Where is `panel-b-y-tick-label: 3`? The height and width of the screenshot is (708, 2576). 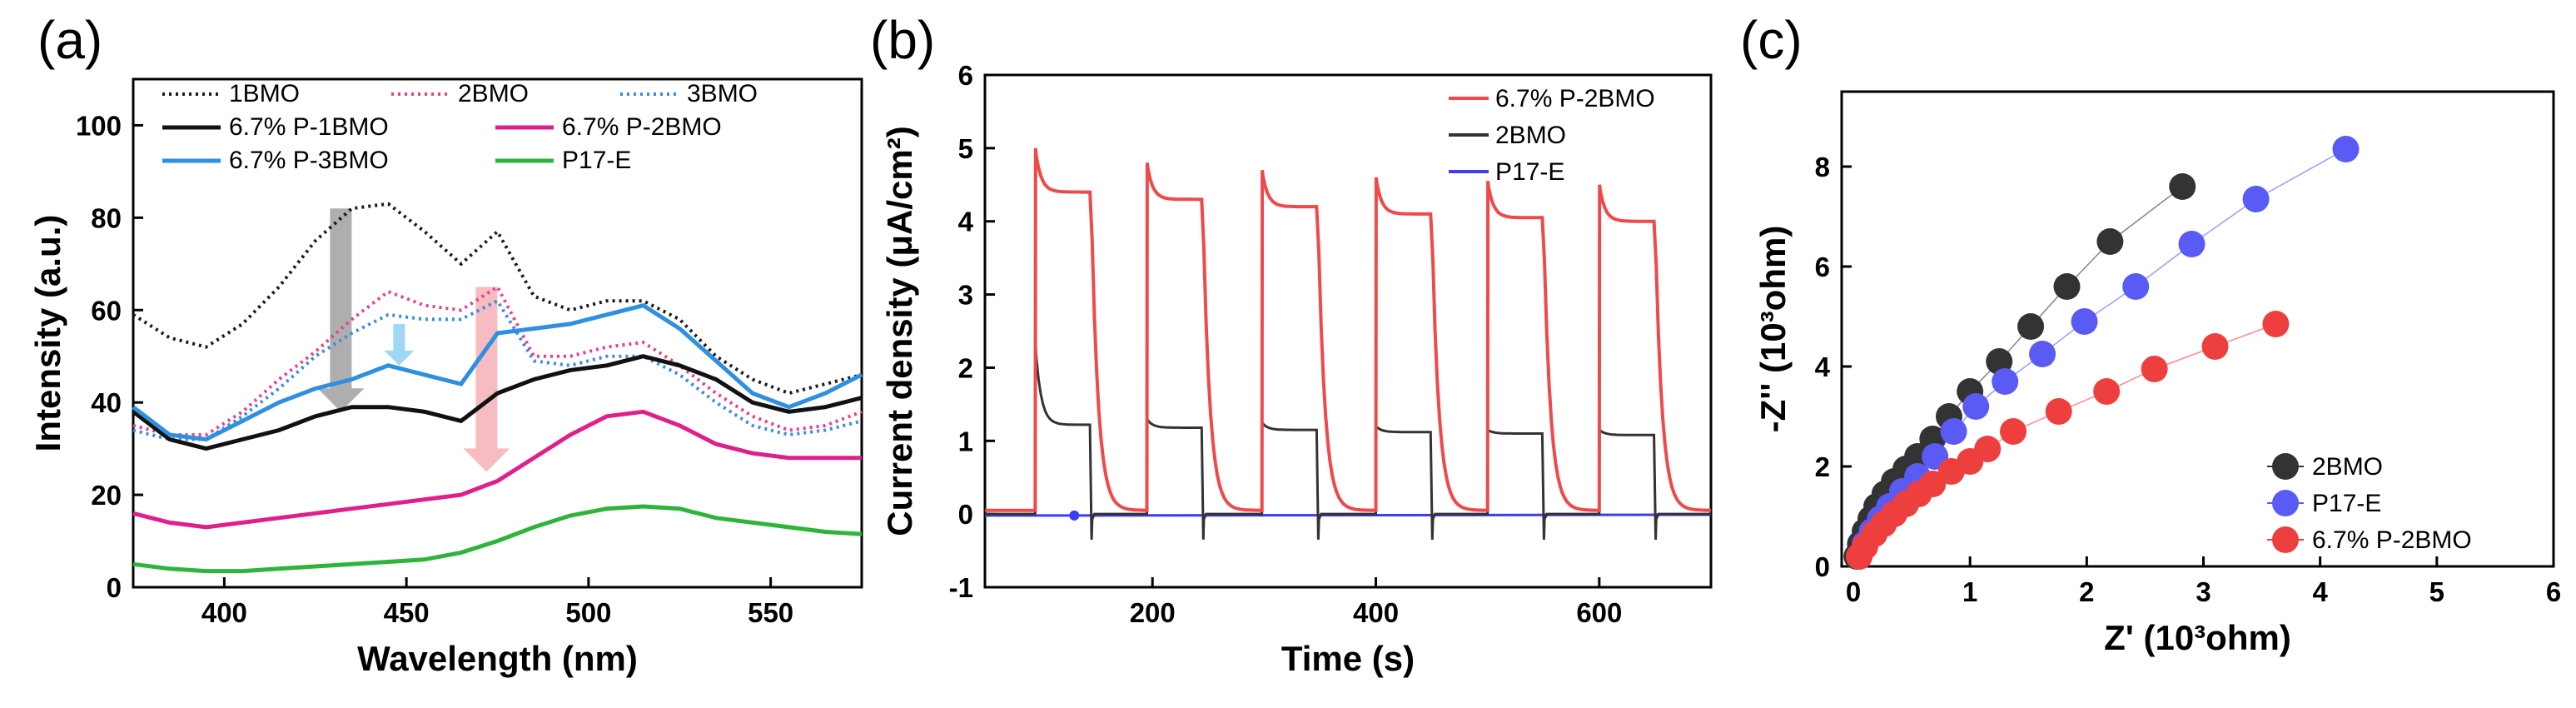 panel-b-y-tick-label: 3 is located at coordinates (965, 295).